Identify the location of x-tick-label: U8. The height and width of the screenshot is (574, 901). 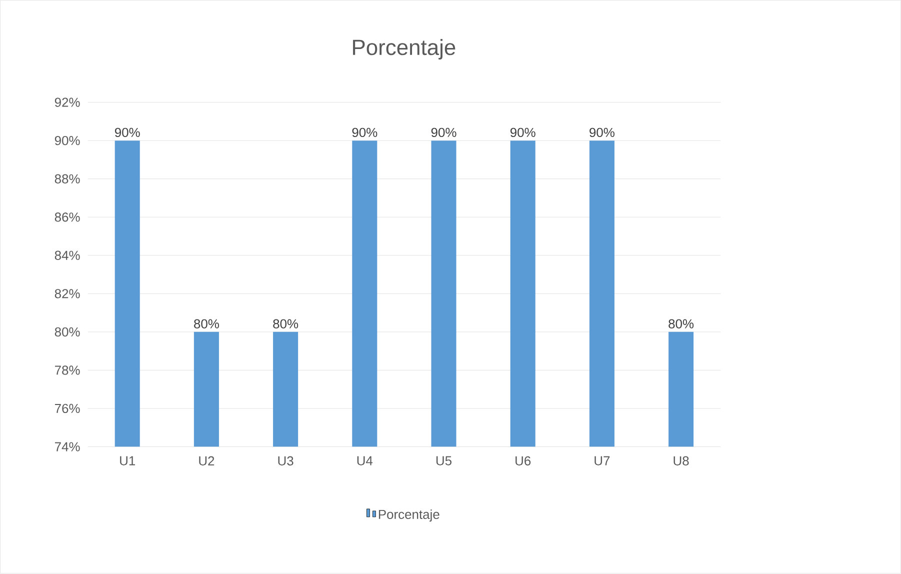
(681, 461).